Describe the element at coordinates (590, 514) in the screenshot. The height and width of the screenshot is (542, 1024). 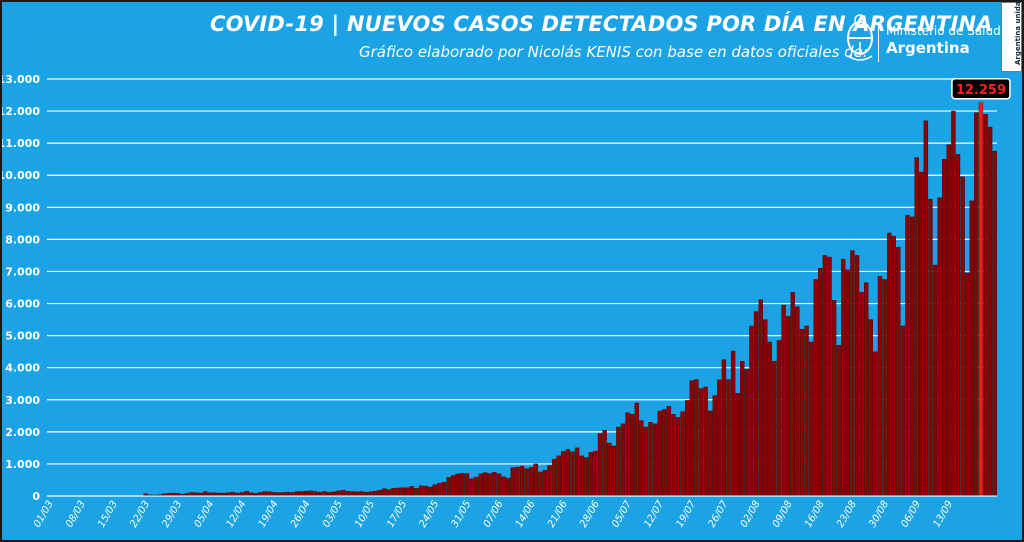
I see `x-tick-label: 28/06` at that location.